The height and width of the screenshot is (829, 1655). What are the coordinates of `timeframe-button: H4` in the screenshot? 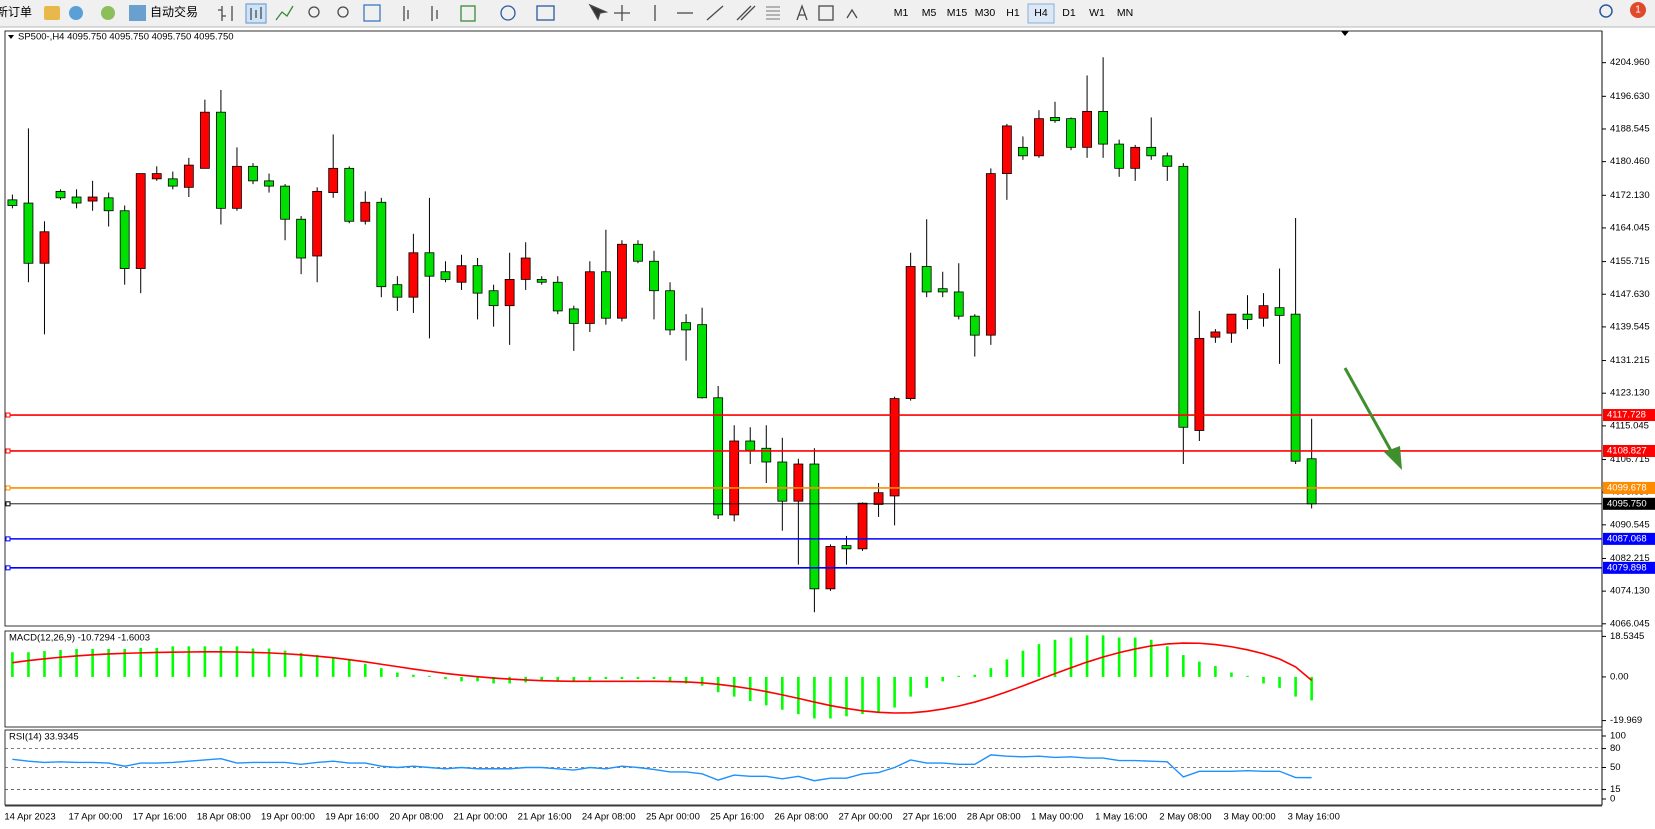 It's located at (1041, 13).